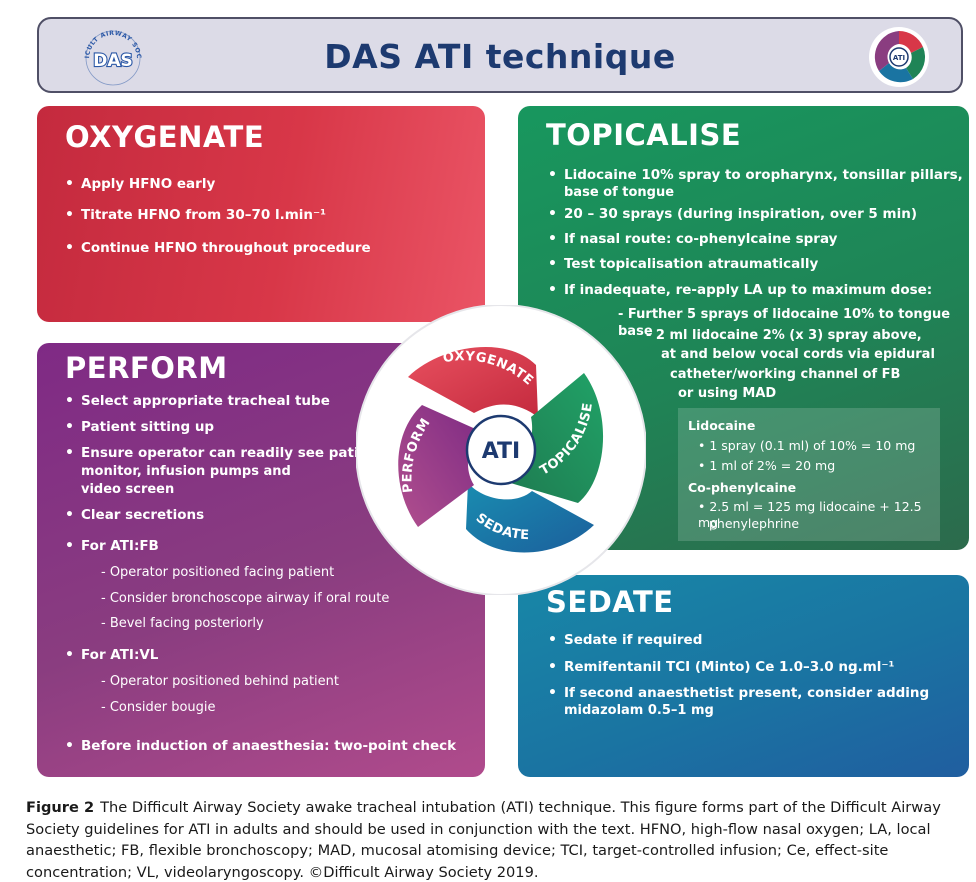 This screenshot has height=882, width=976. I want to click on perform-bullet-1: Select appropriate tracheal tube, so click(197, 401).